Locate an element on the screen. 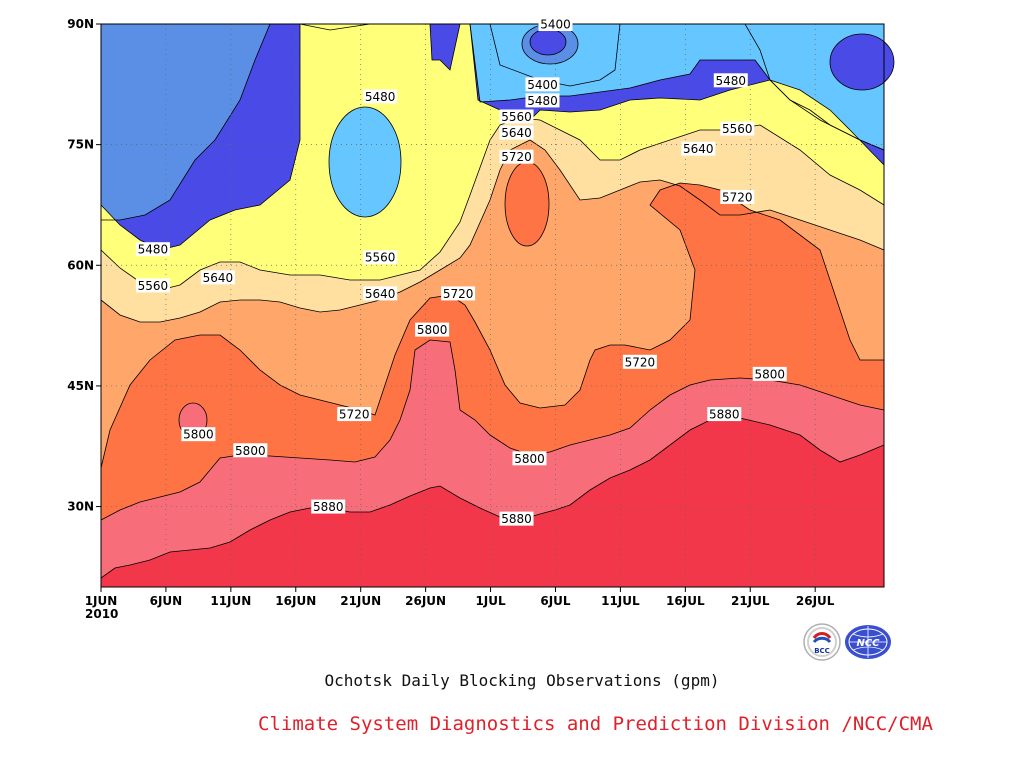 This screenshot has height=768, width=1024. ncc-logo-text: NCC is located at coordinates (868, 643).